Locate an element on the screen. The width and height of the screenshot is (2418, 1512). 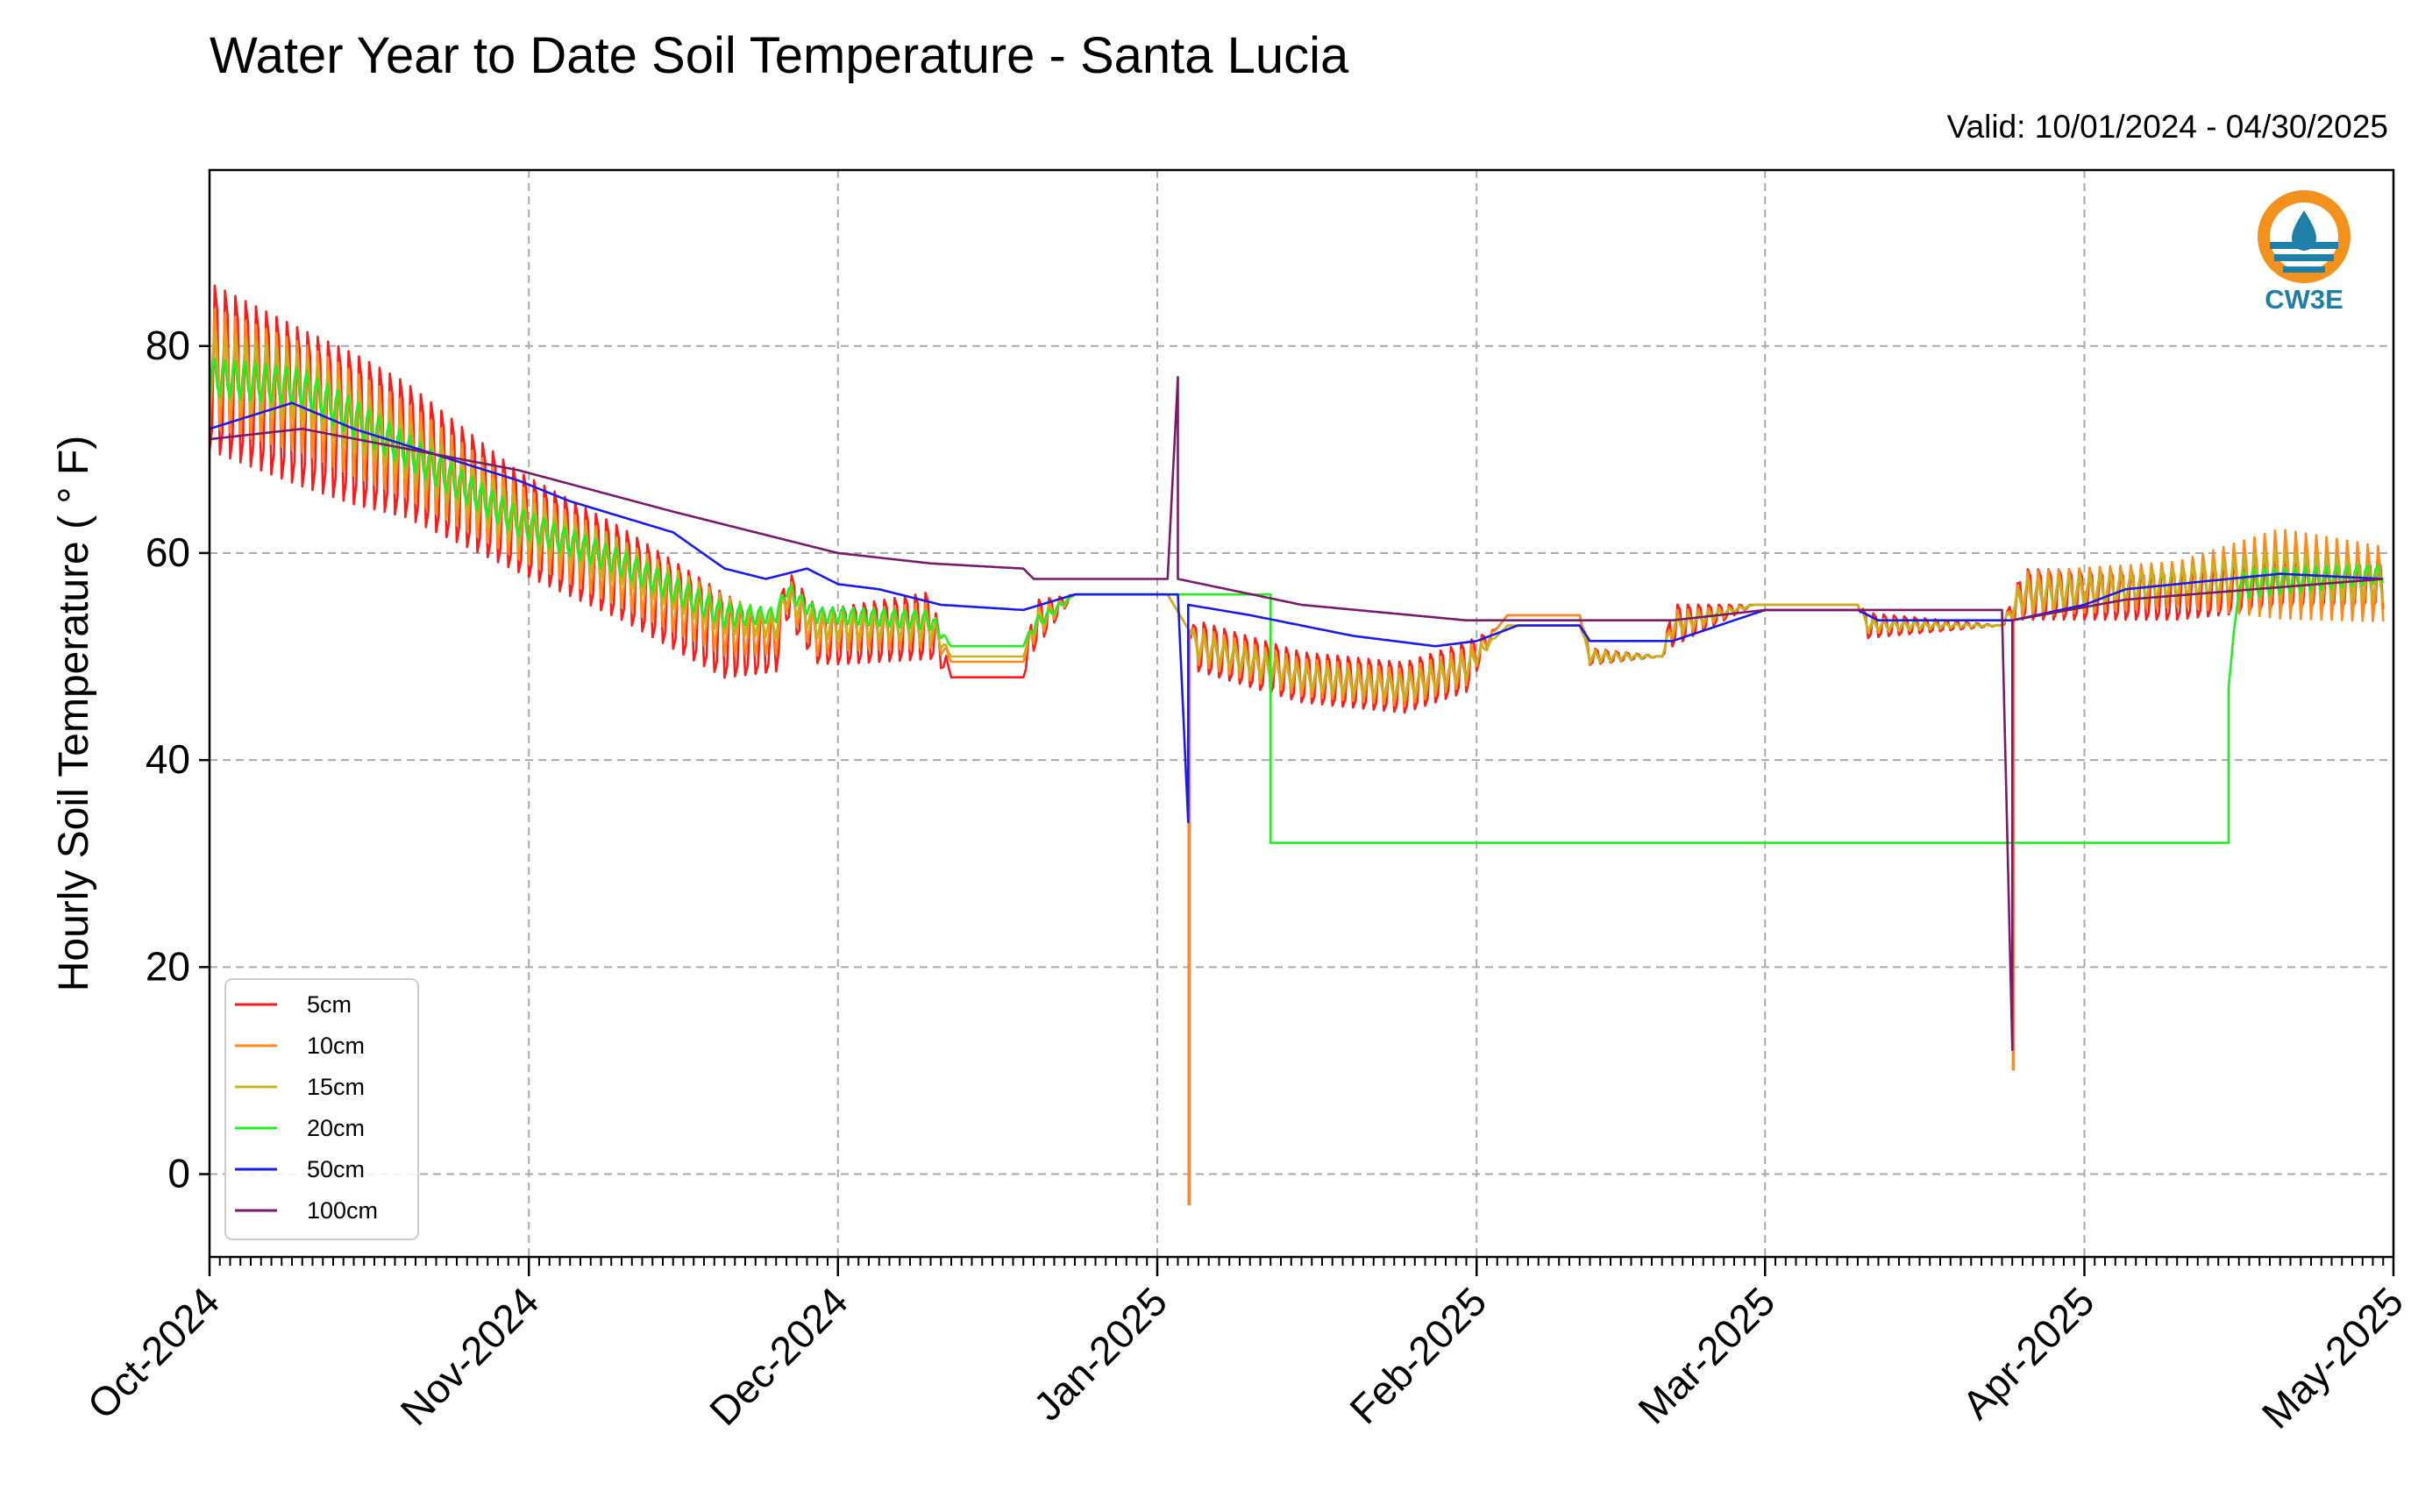
legend-label-20cm: 20cm is located at coordinates (336, 1128).